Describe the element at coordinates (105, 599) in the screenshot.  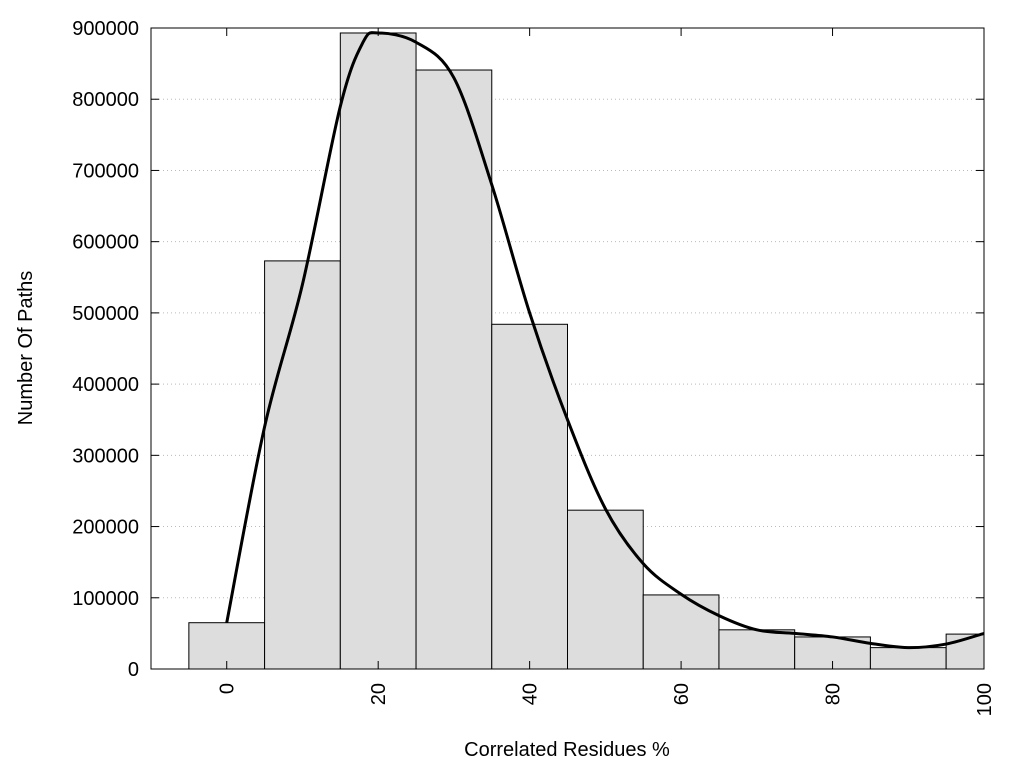
I see `y-tick-label: 100000` at that location.